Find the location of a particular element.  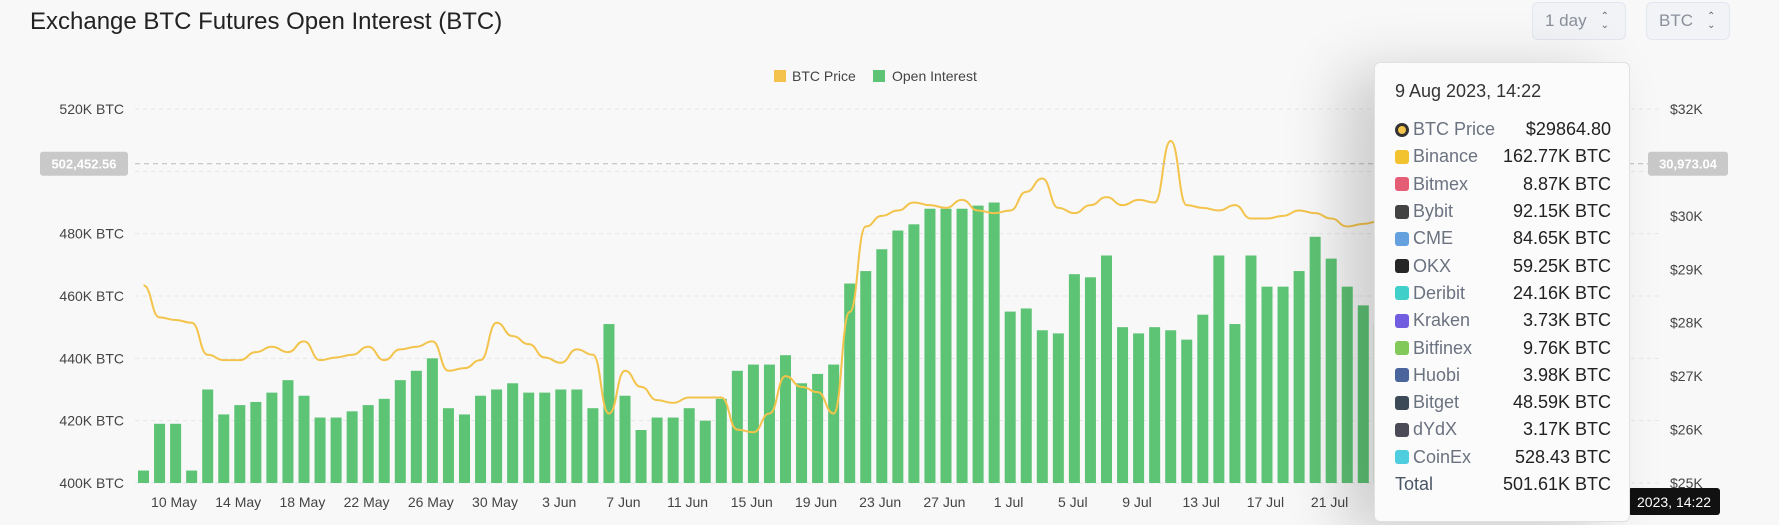

tooltip-row-value: 3.73K BTC is located at coordinates (1566, 320).